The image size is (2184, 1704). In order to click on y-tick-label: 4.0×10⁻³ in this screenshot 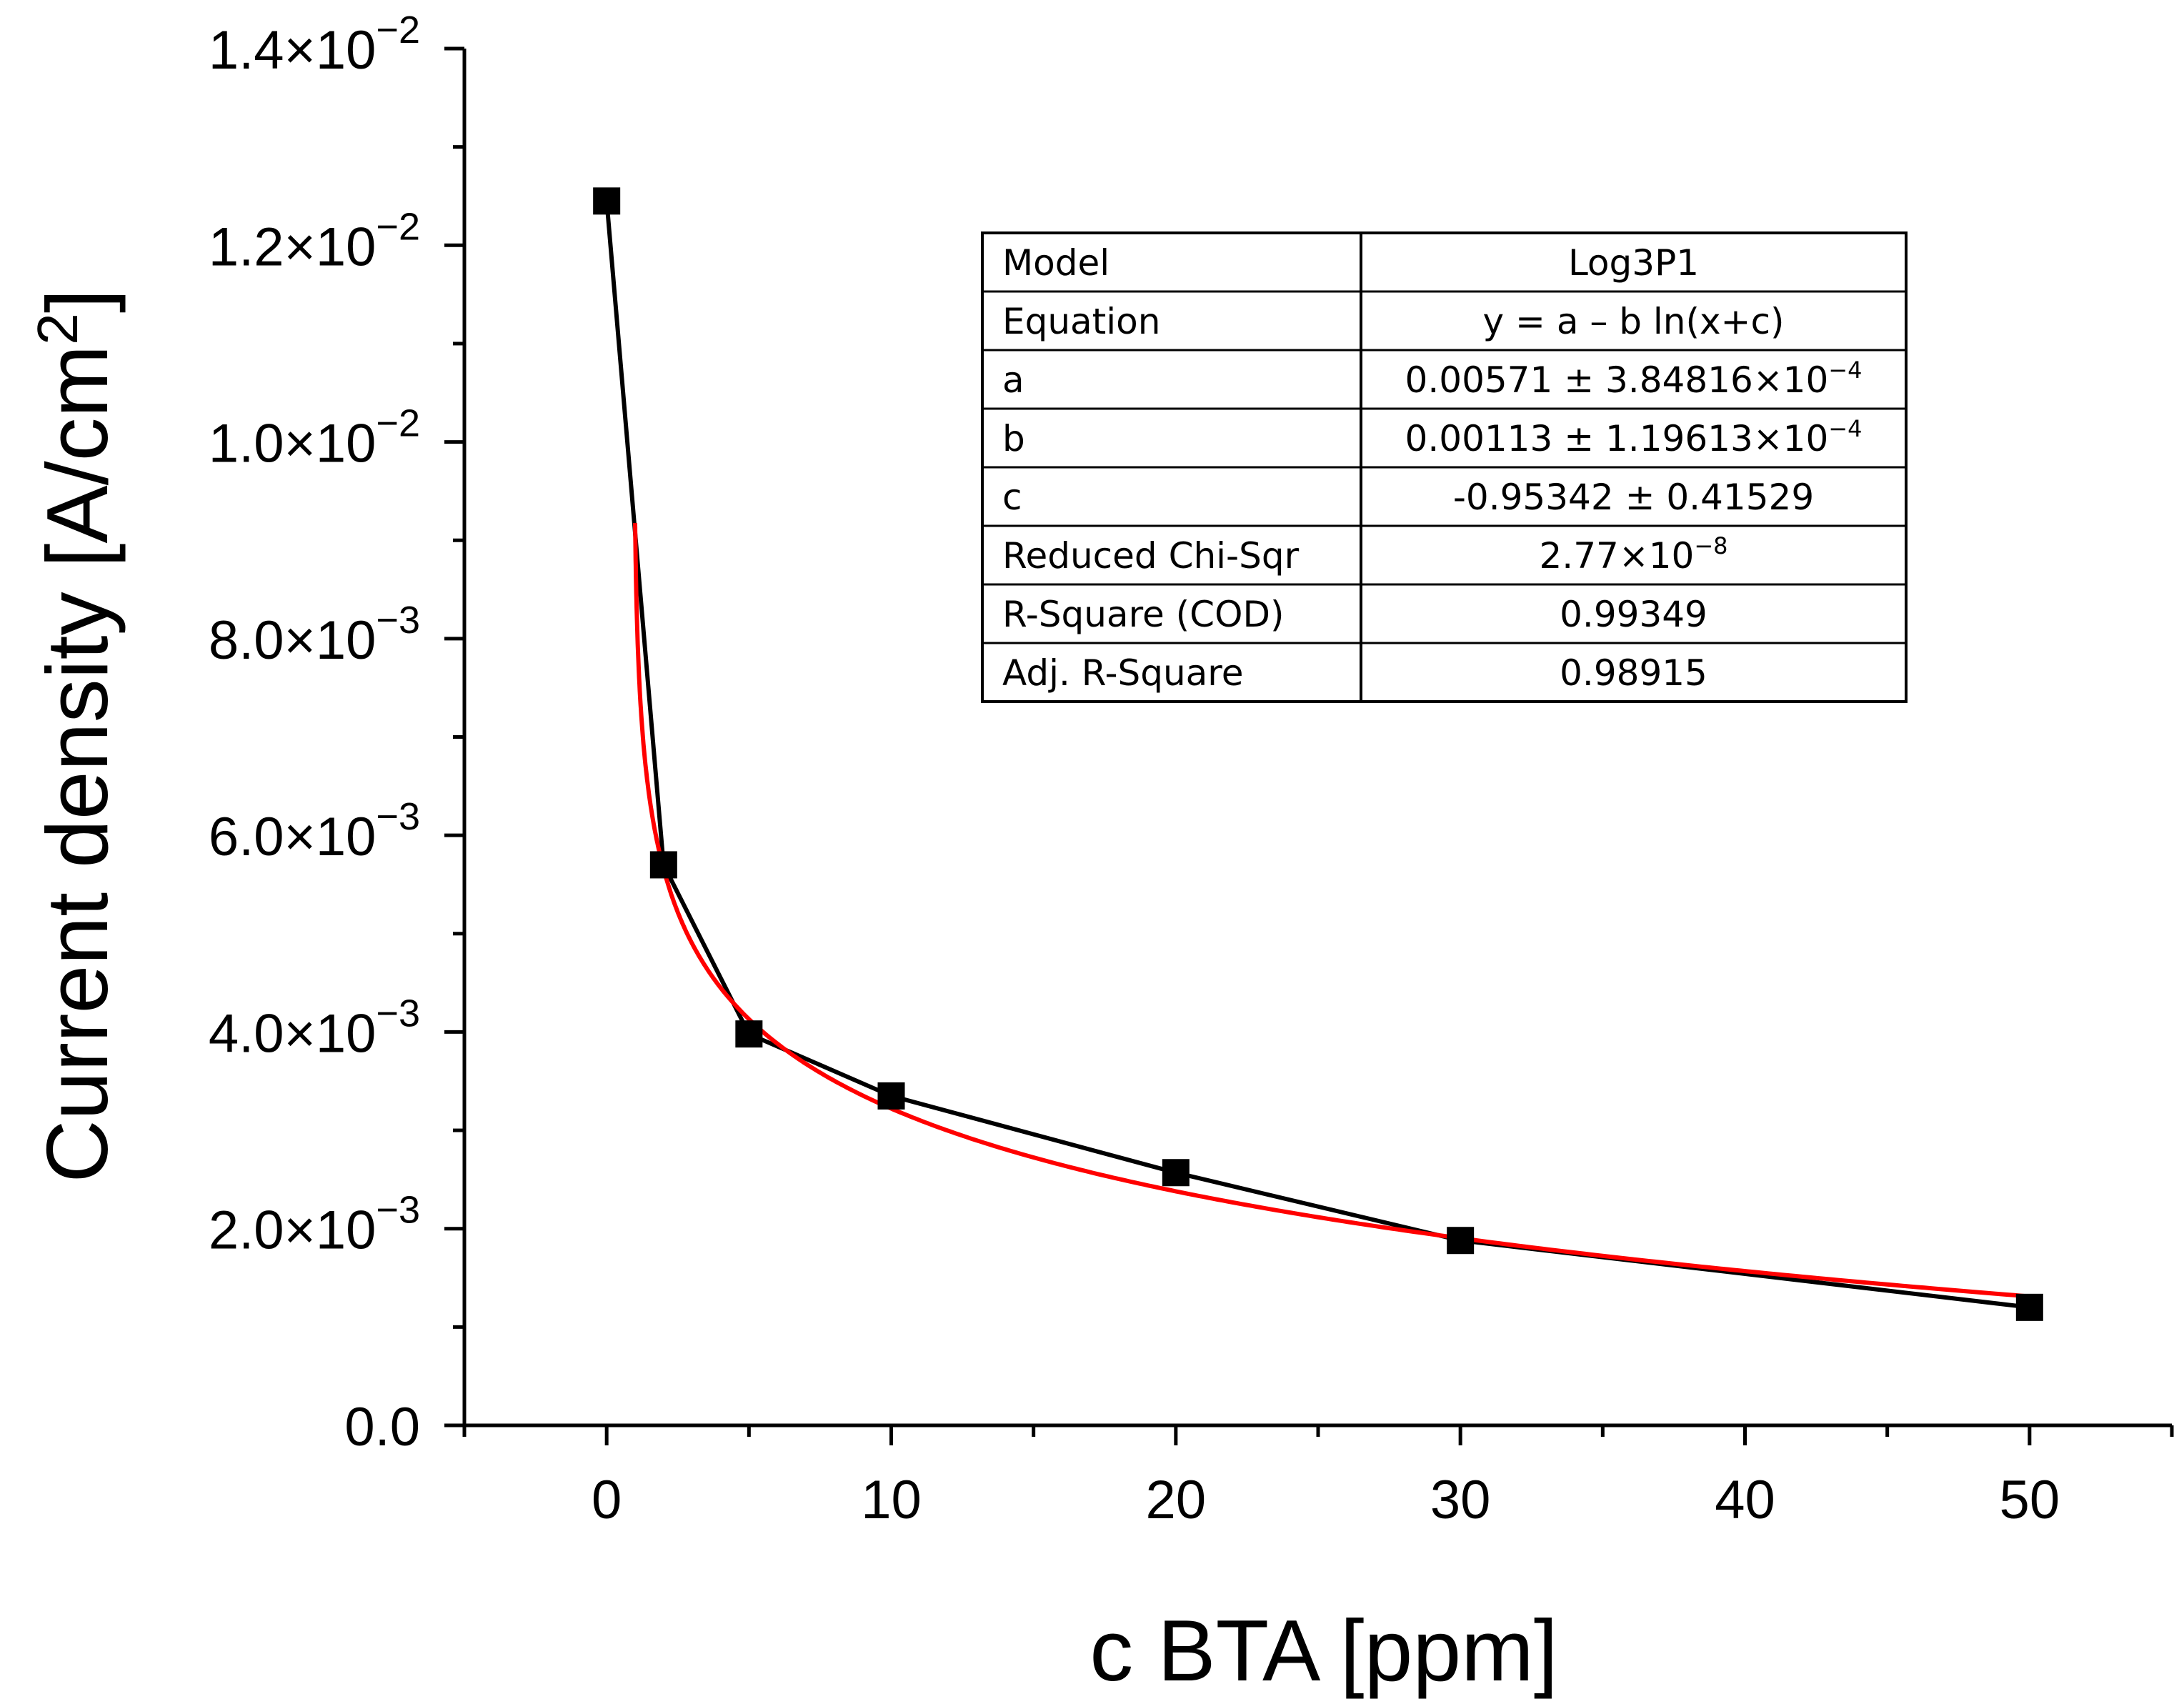, I will do `click(314, 1028)`.